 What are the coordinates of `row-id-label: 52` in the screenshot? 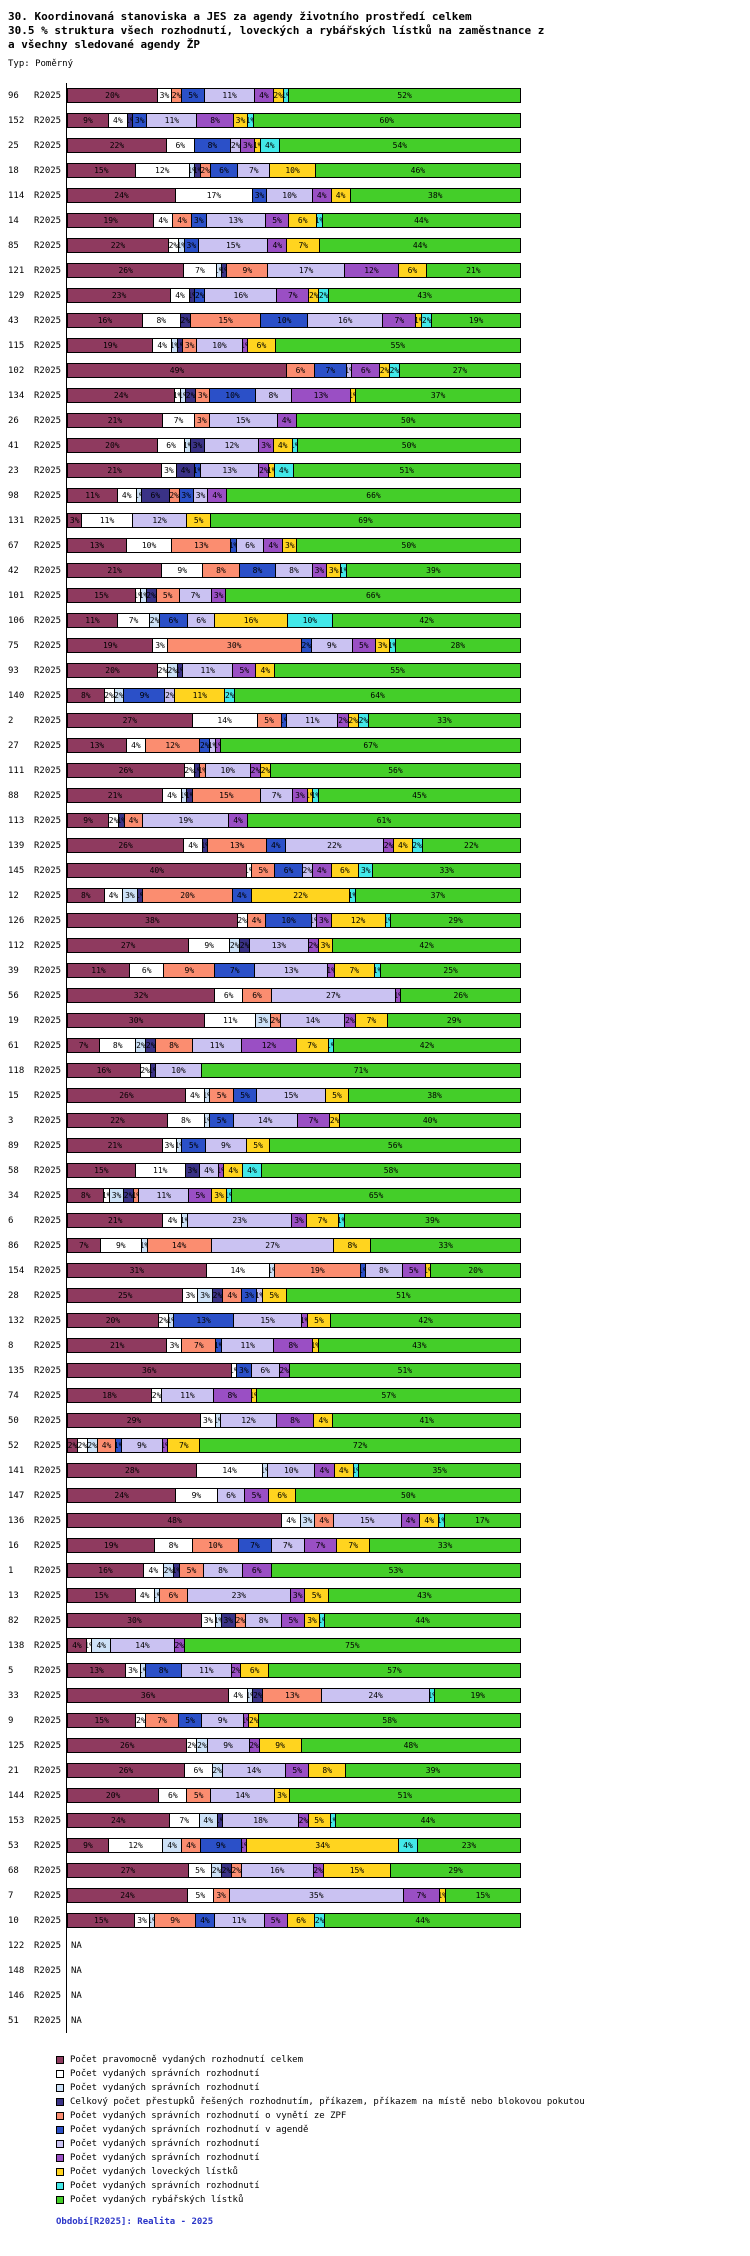 It's located at (13, 1445).